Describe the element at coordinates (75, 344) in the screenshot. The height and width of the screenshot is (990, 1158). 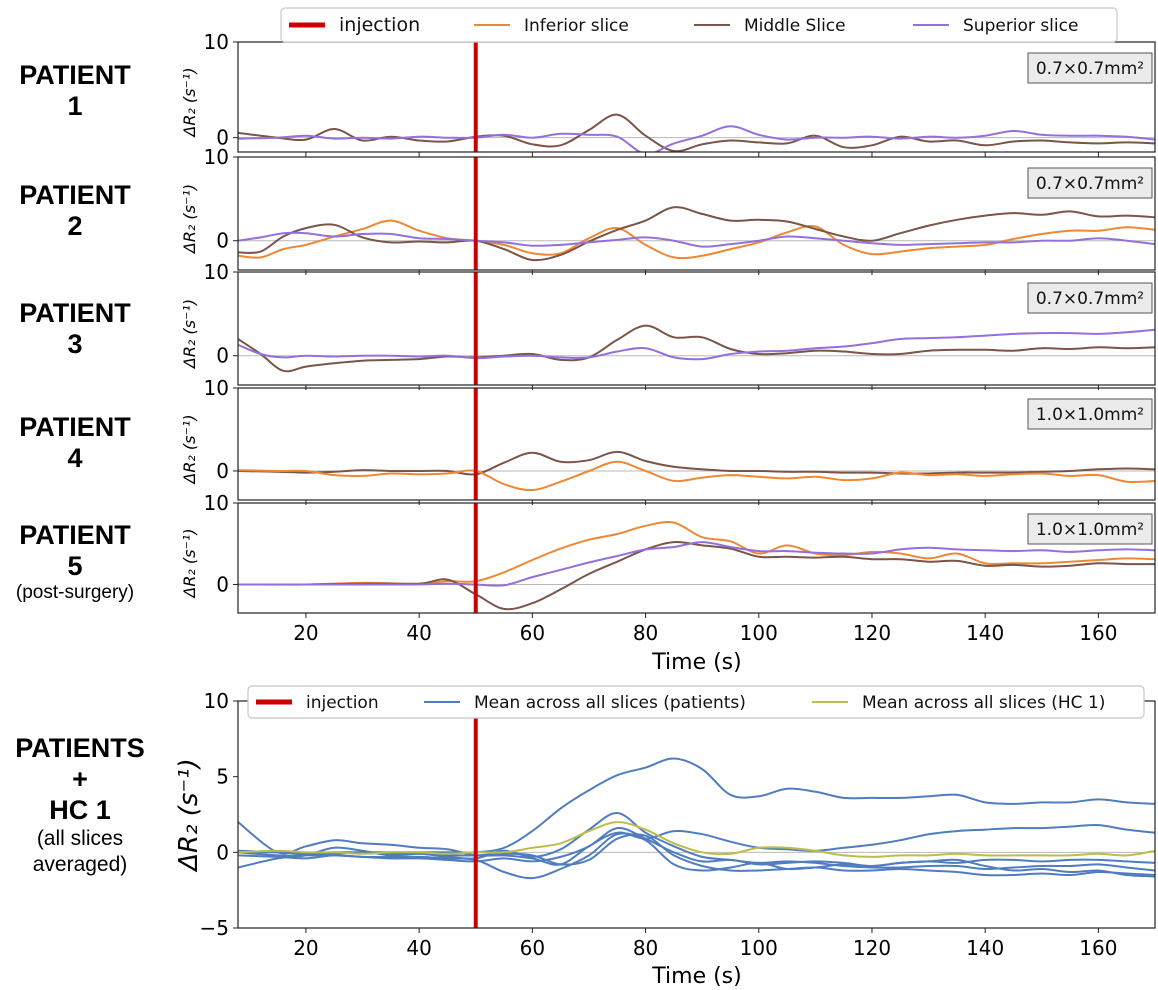
I see `row-label-number: 3` at that location.